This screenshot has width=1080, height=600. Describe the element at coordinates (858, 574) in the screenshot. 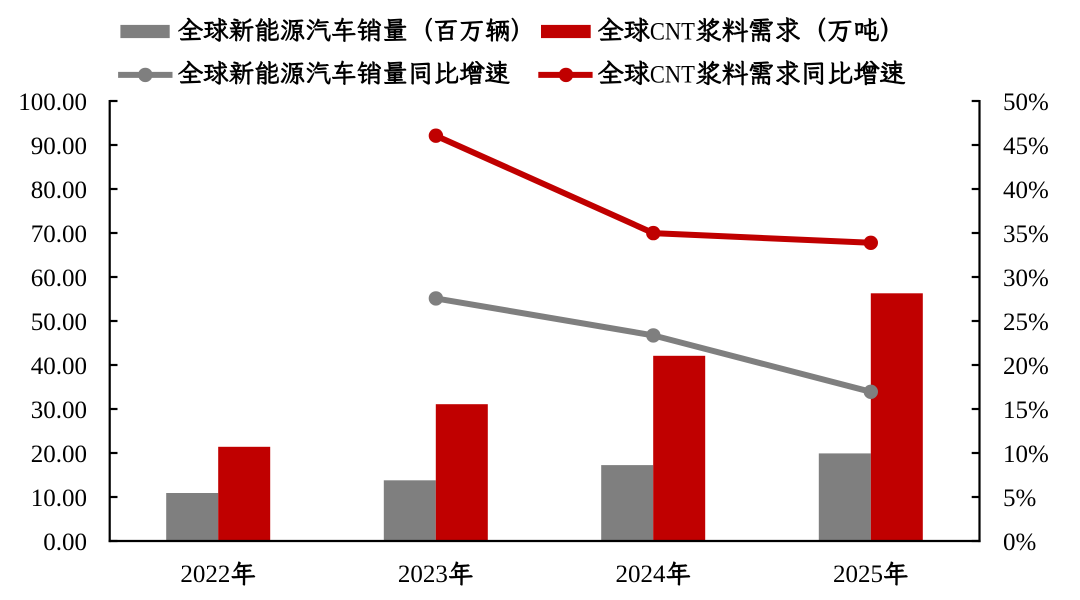

I see `svg-text: 2025` at that location.